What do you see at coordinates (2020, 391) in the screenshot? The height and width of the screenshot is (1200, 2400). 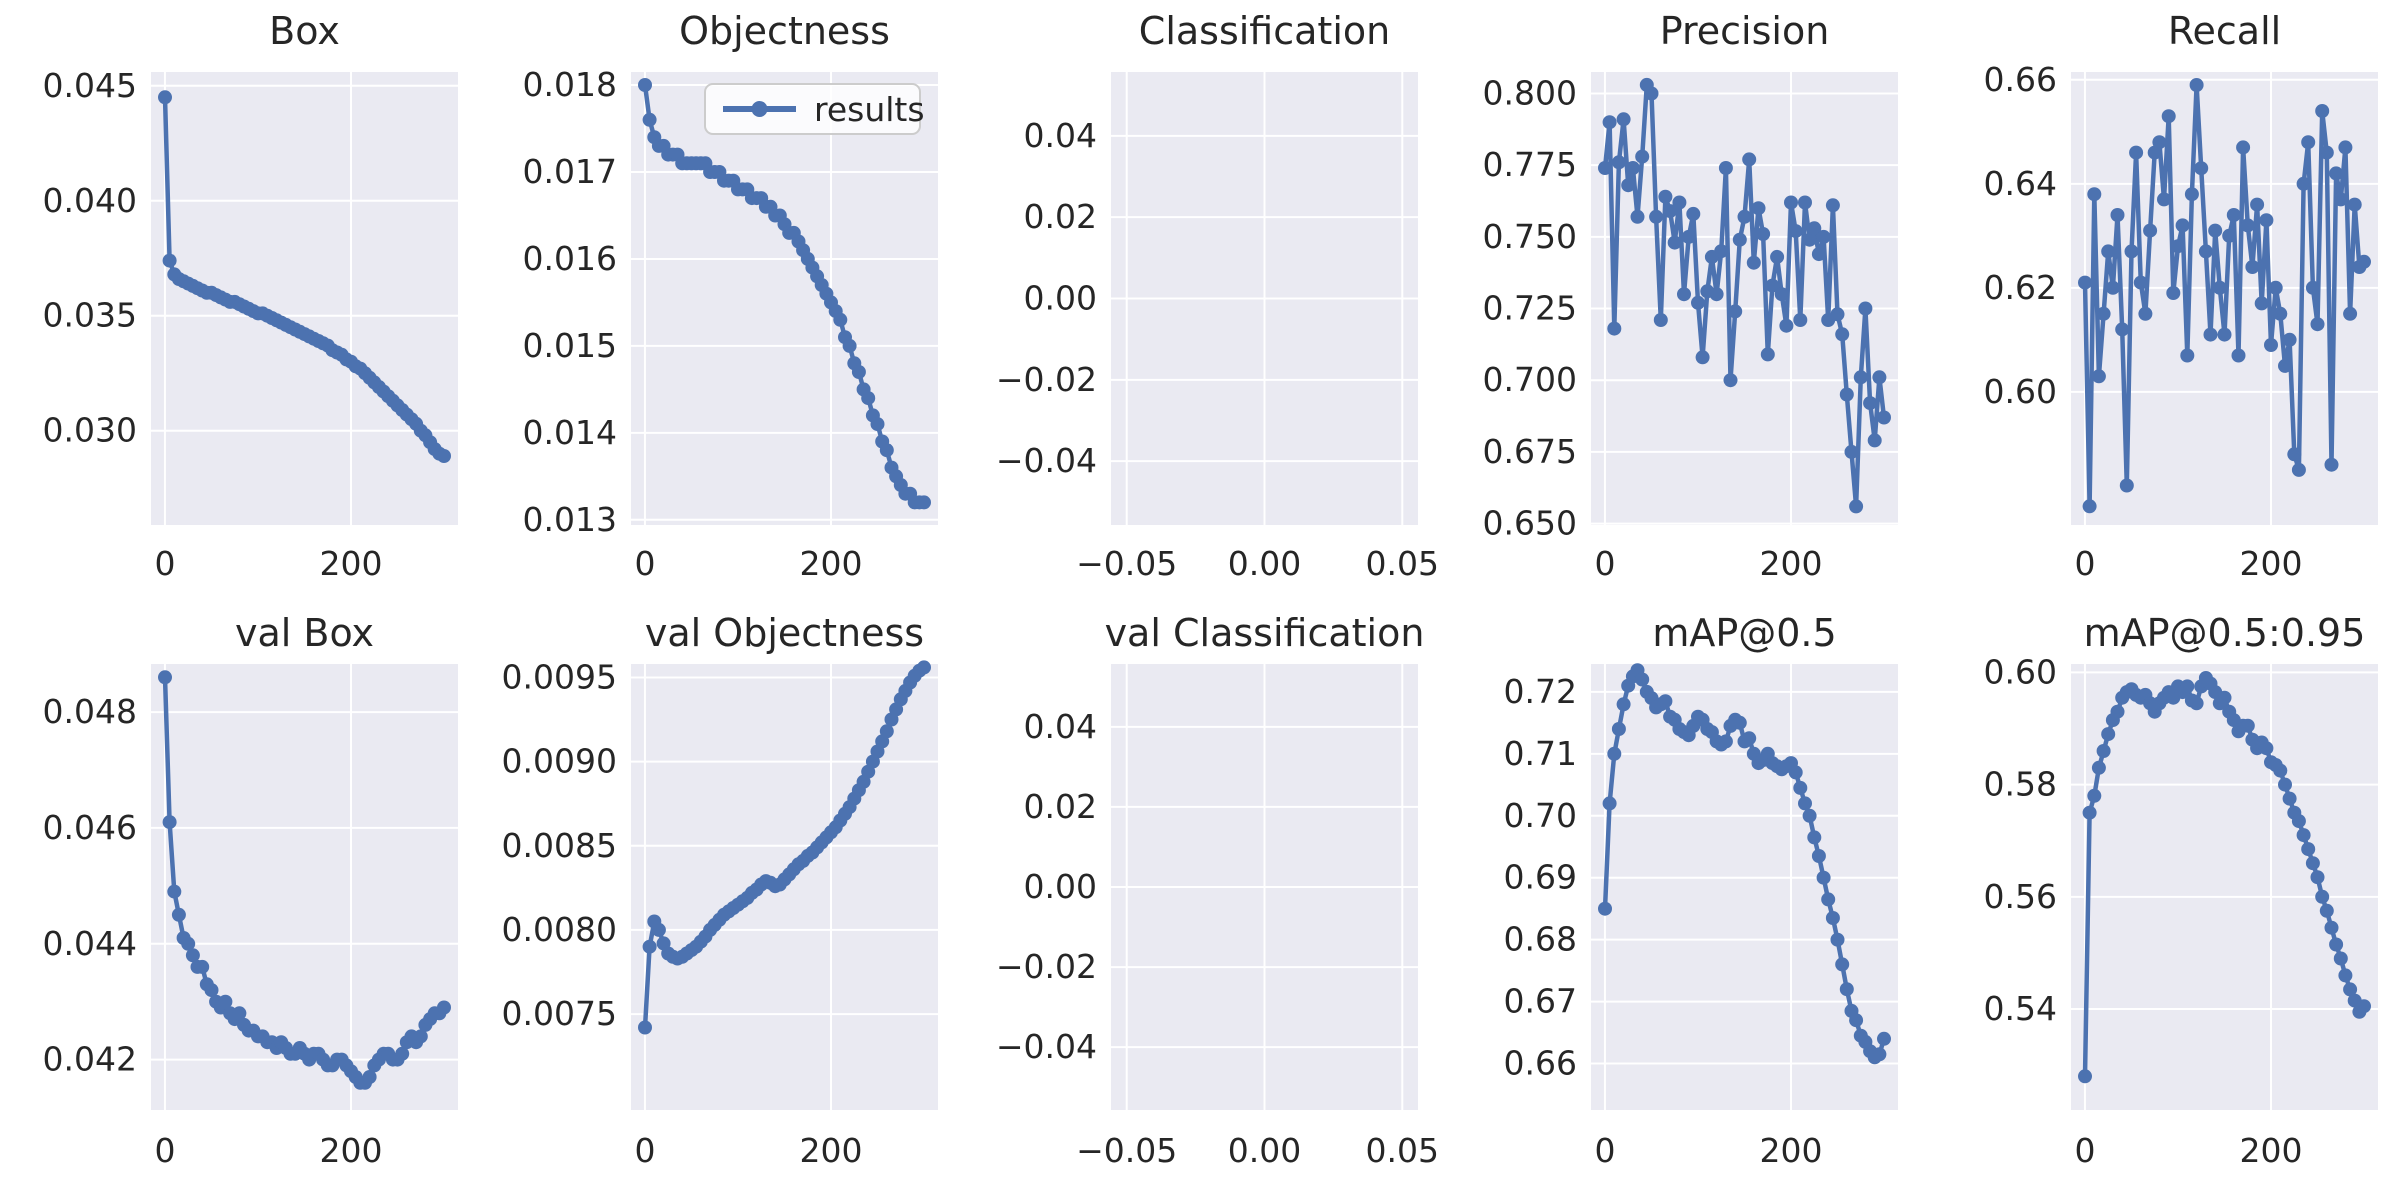 I see `y-tick-label: 0.60` at bounding box center [2020, 391].